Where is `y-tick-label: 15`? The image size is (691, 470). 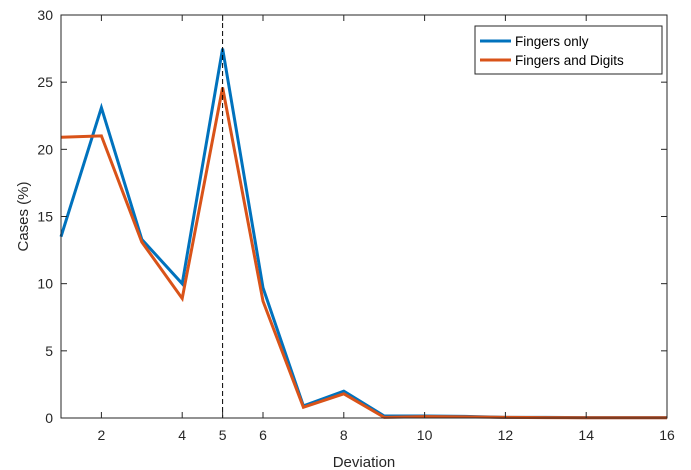 y-tick-label: 15 is located at coordinates (45, 217).